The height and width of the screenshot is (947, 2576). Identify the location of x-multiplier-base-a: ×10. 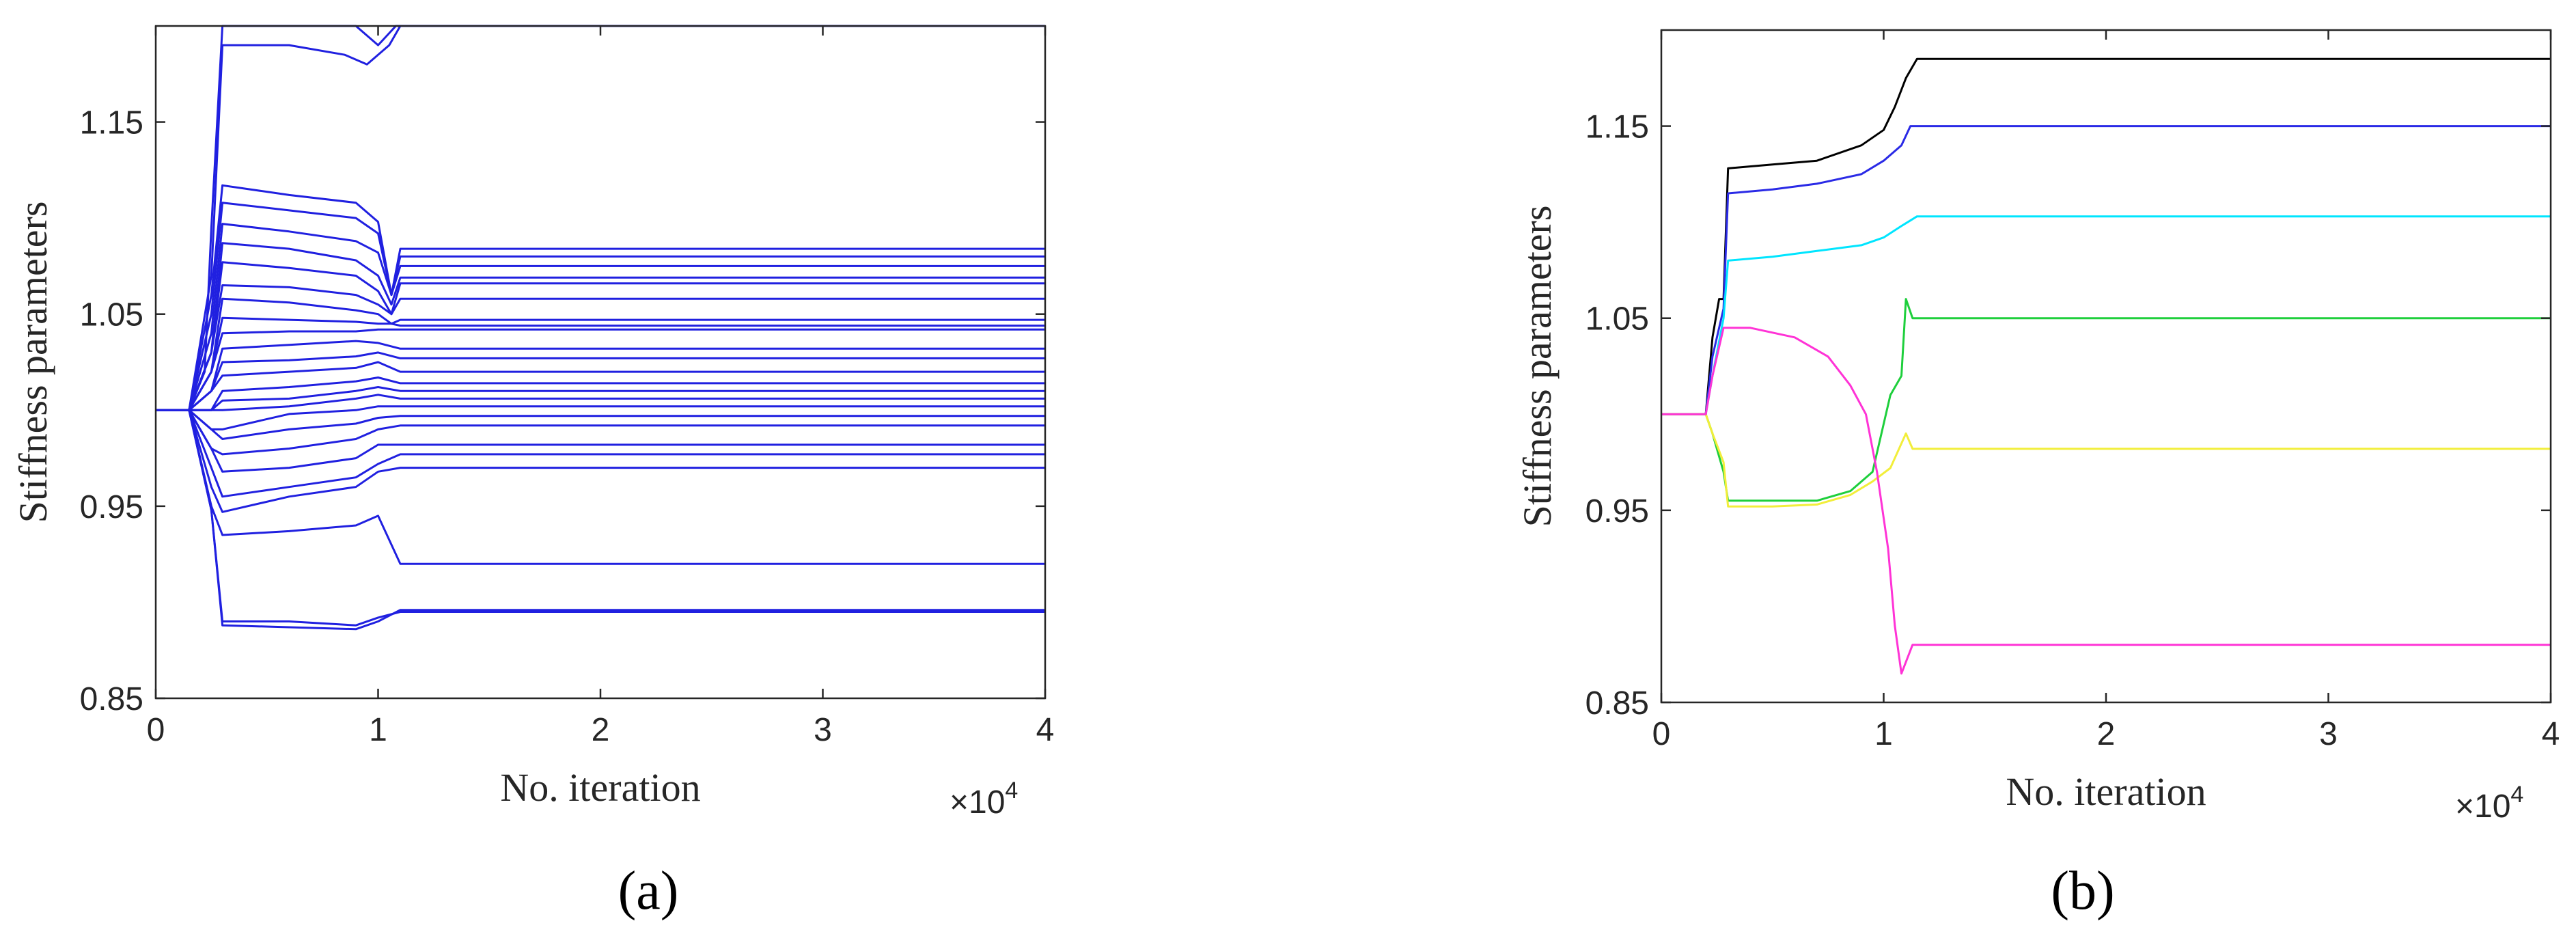
(978, 802).